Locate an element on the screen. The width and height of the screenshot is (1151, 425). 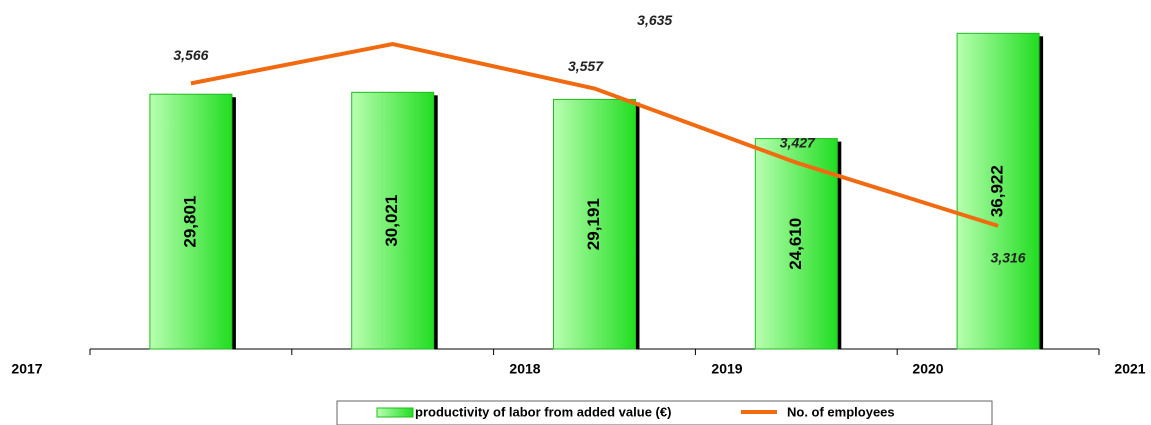
legend-swatch is located at coordinates (395, 412).